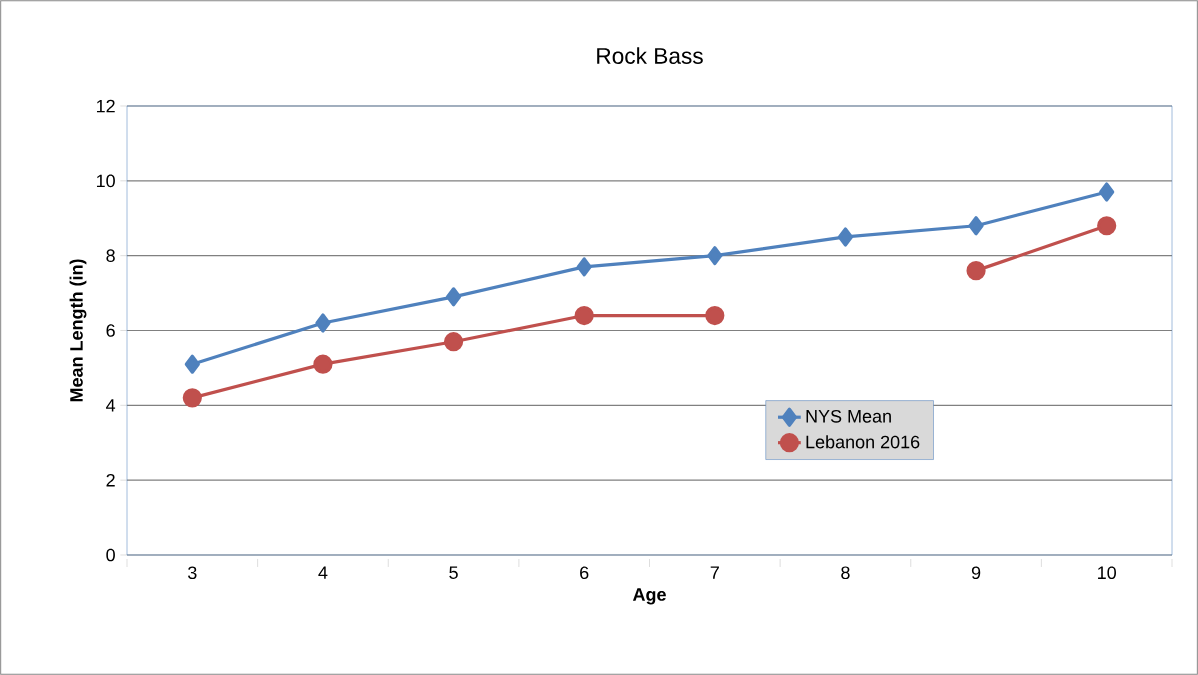  Describe the element at coordinates (105, 181) in the screenshot. I see `y-tick-label: 10` at that location.